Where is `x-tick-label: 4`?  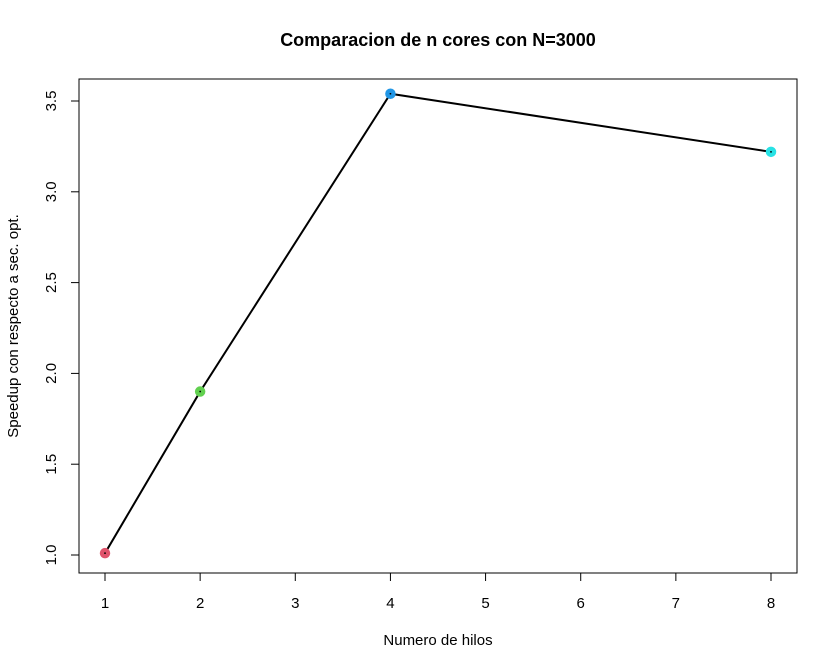
x-tick-label: 4 is located at coordinates (390, 603).